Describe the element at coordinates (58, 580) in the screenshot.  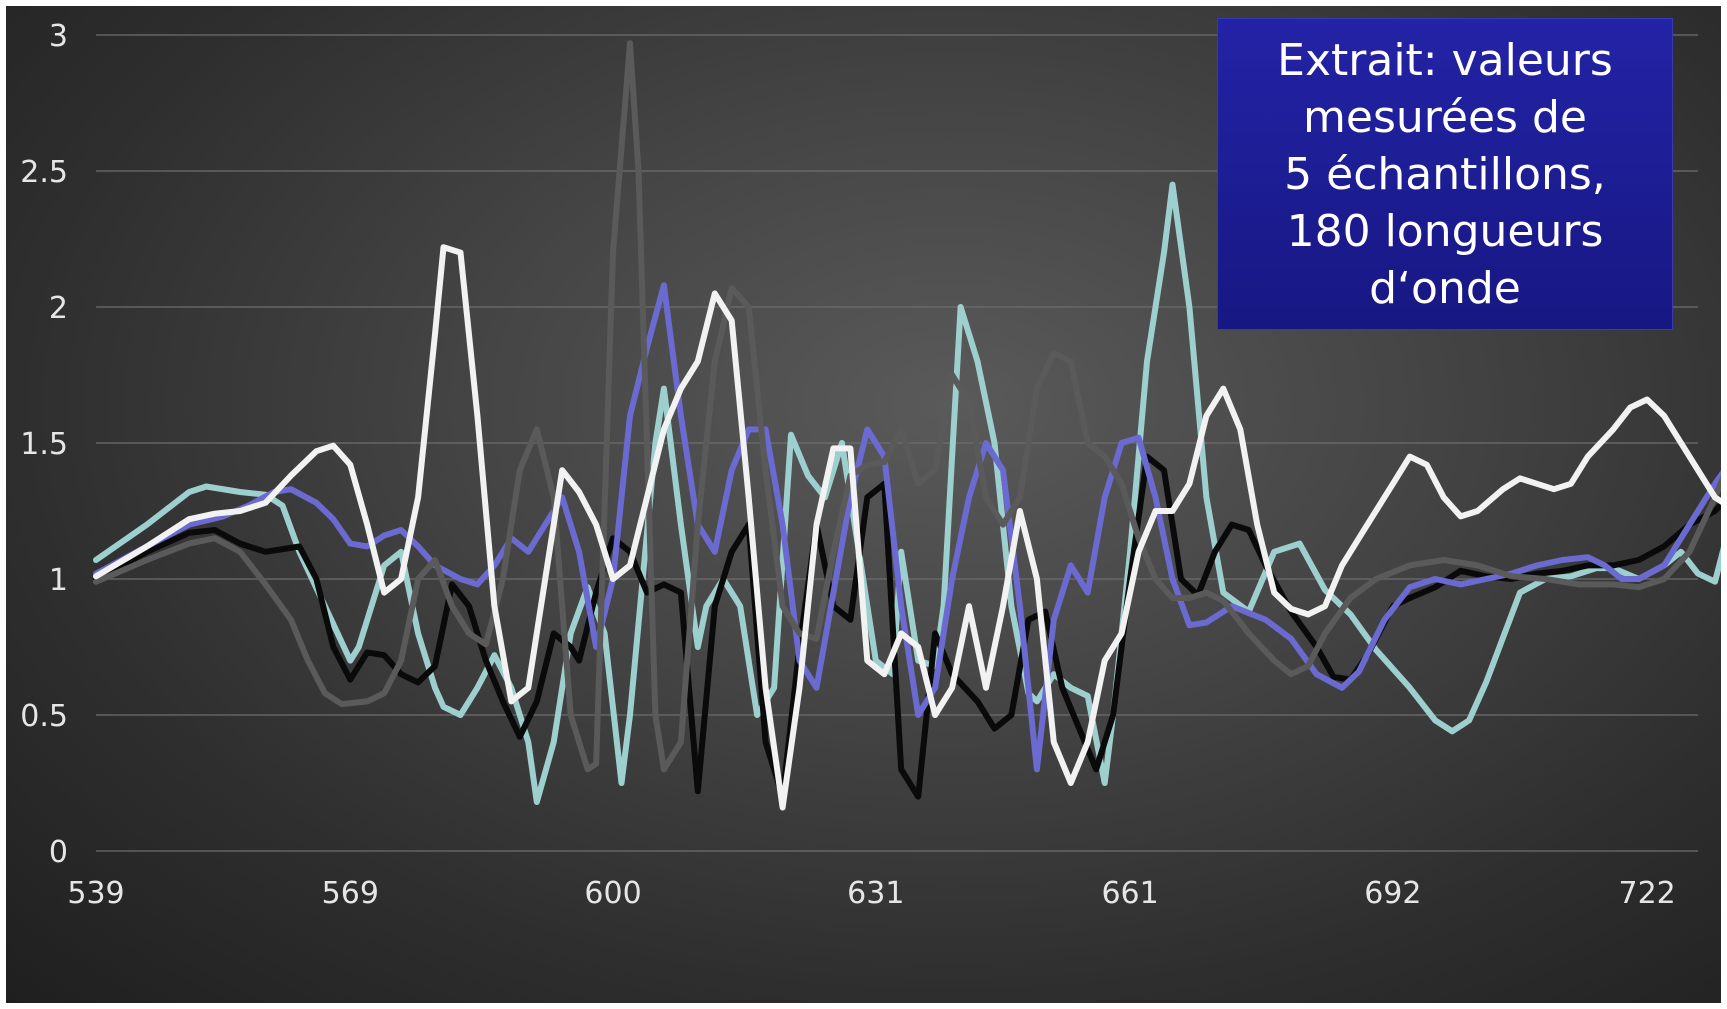
I see `y-tick-label: 1` at that location.